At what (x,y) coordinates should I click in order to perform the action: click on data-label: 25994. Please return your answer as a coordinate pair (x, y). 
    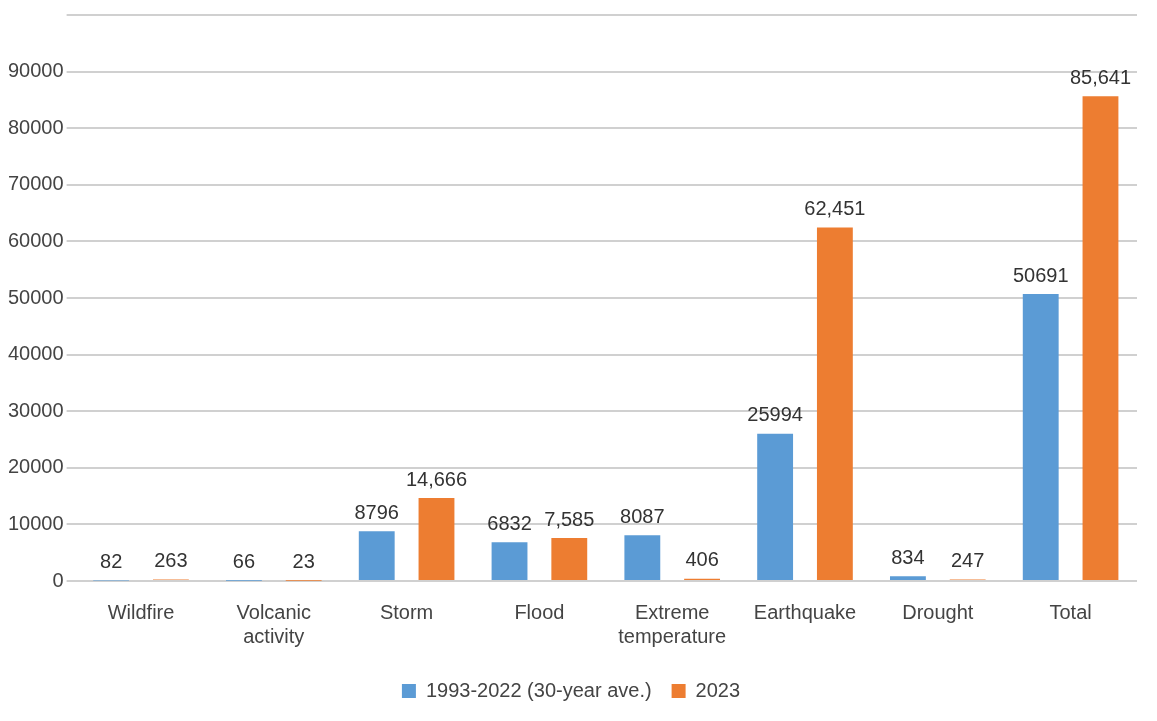
    Looking at the image, I should click on (775, 414).